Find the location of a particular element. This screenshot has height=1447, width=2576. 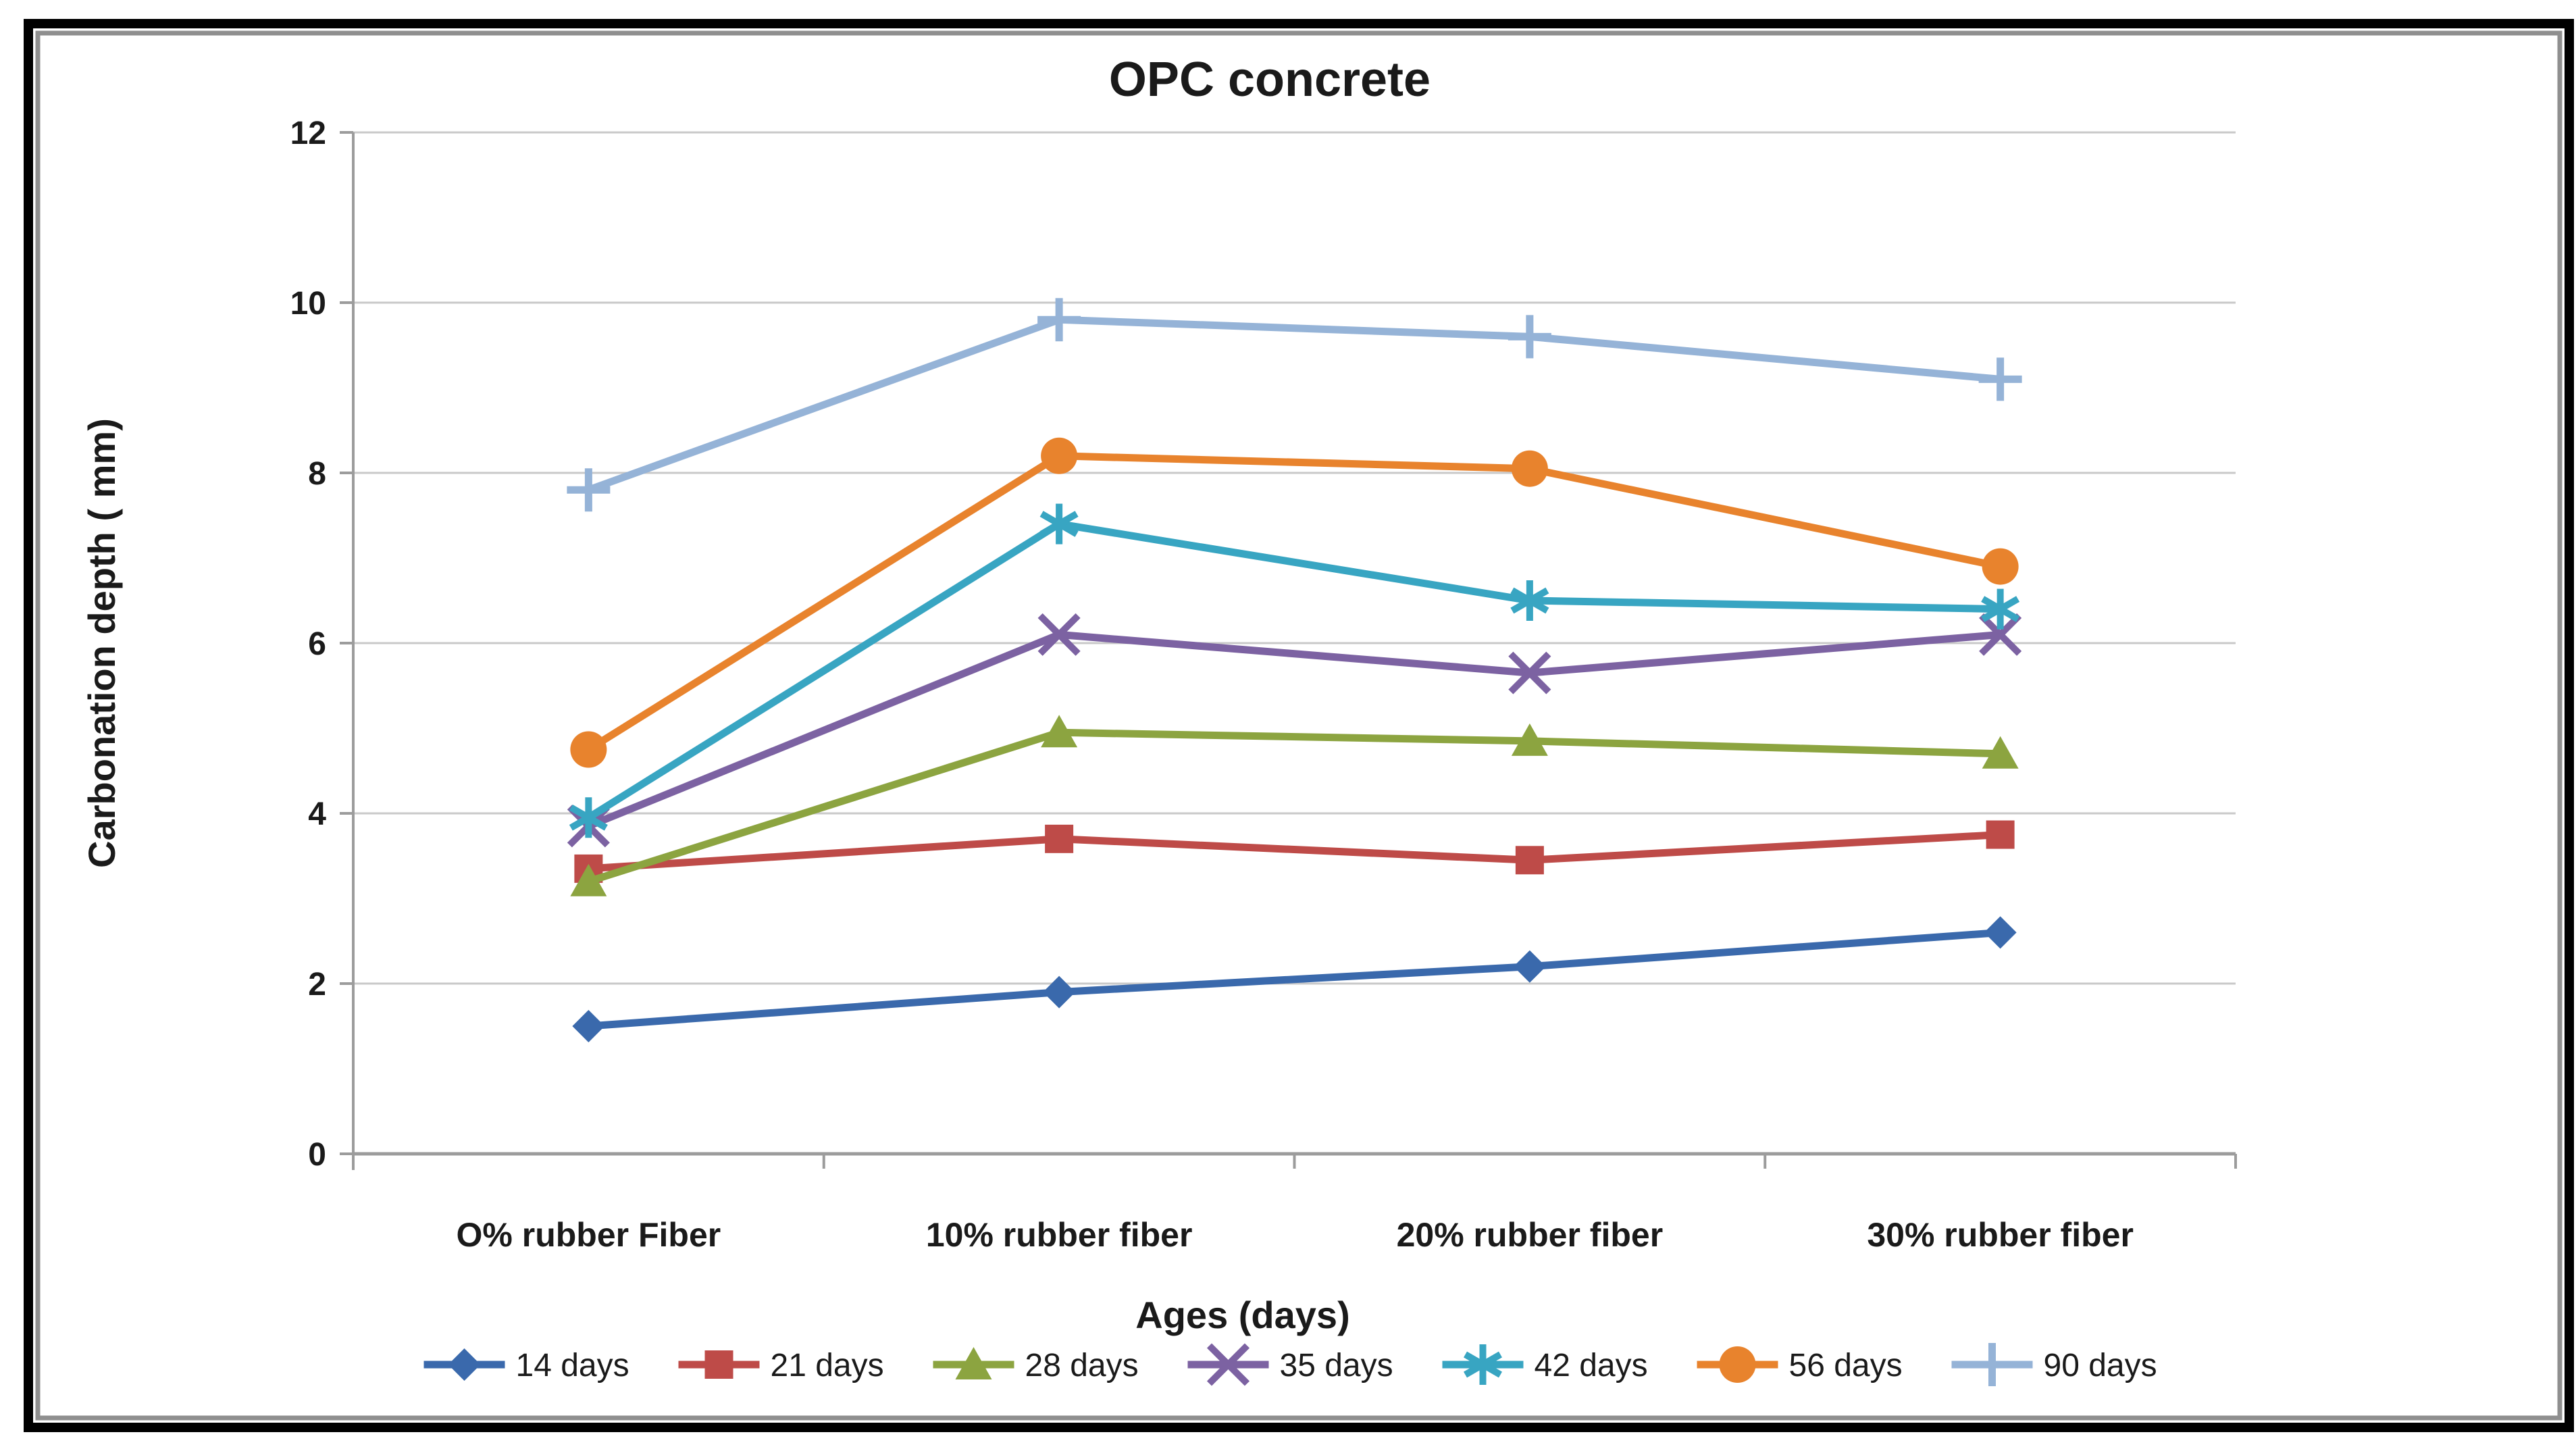

y-tick-labels: 0 2 4 6 8 10 12 is located at coordinates (308, 644).